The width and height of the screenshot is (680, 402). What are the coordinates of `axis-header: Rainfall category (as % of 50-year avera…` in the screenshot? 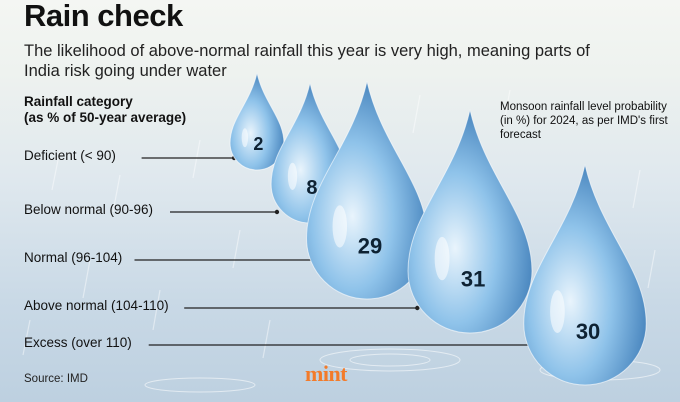 It's located at (124, 110).